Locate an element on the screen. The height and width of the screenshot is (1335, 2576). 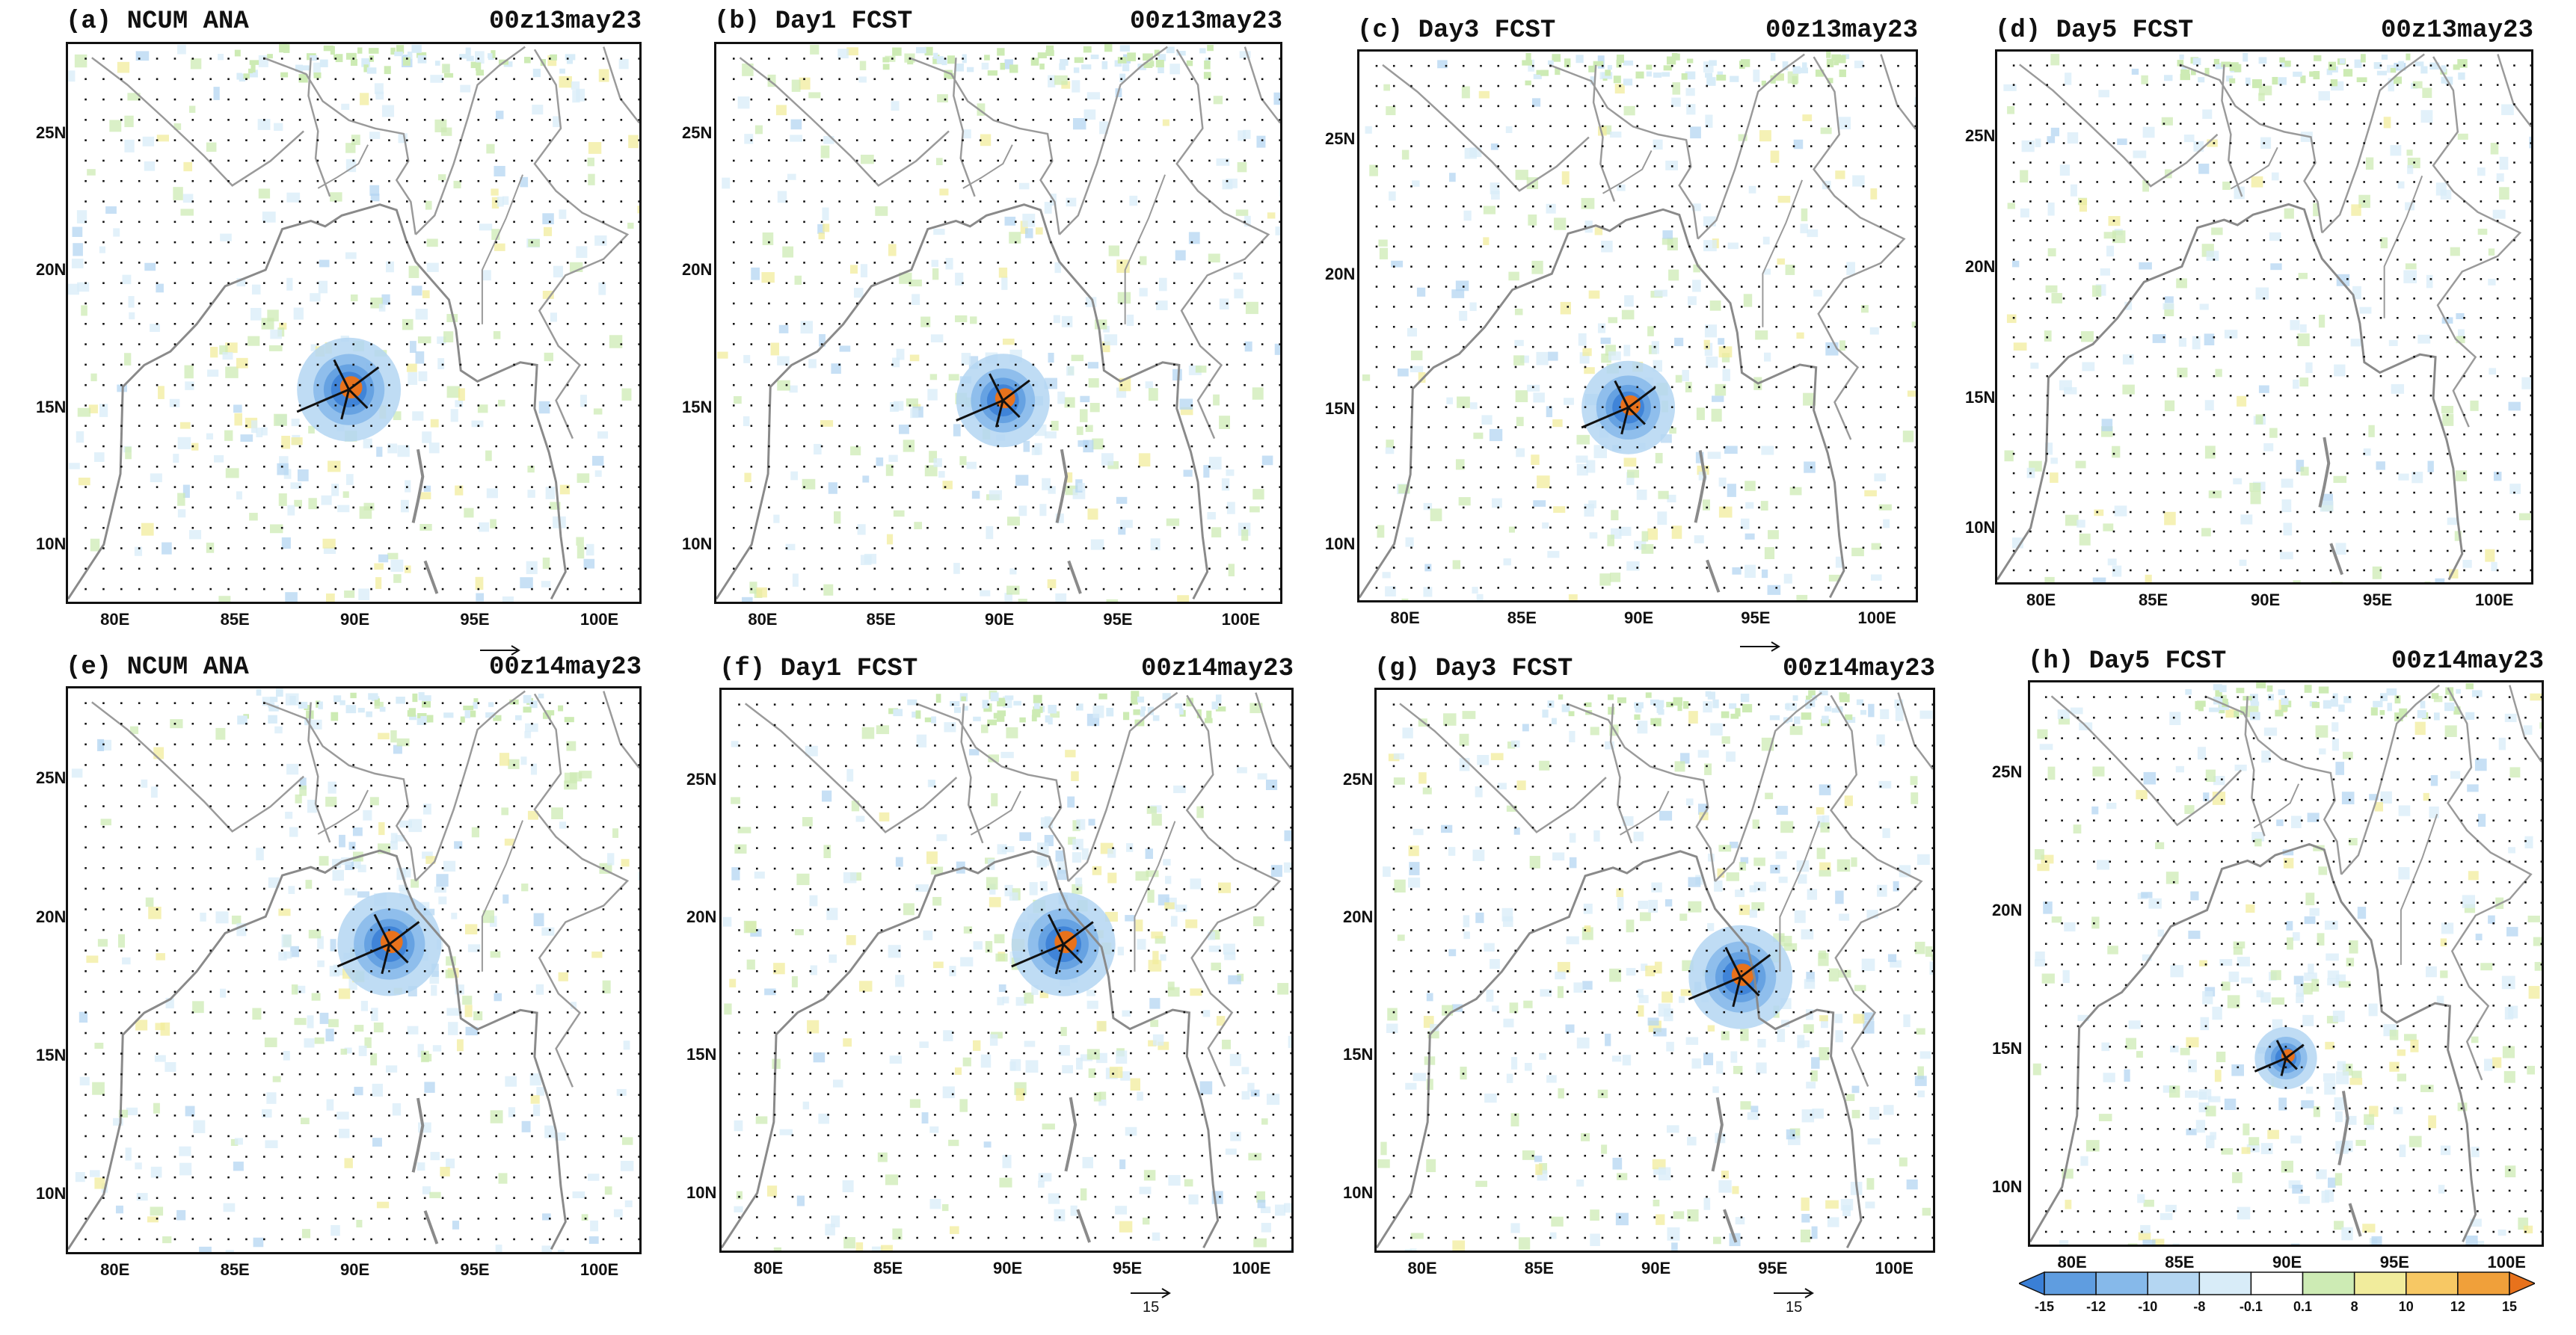
colorbar-label: -12 is located at coordinates (2096, 1306).